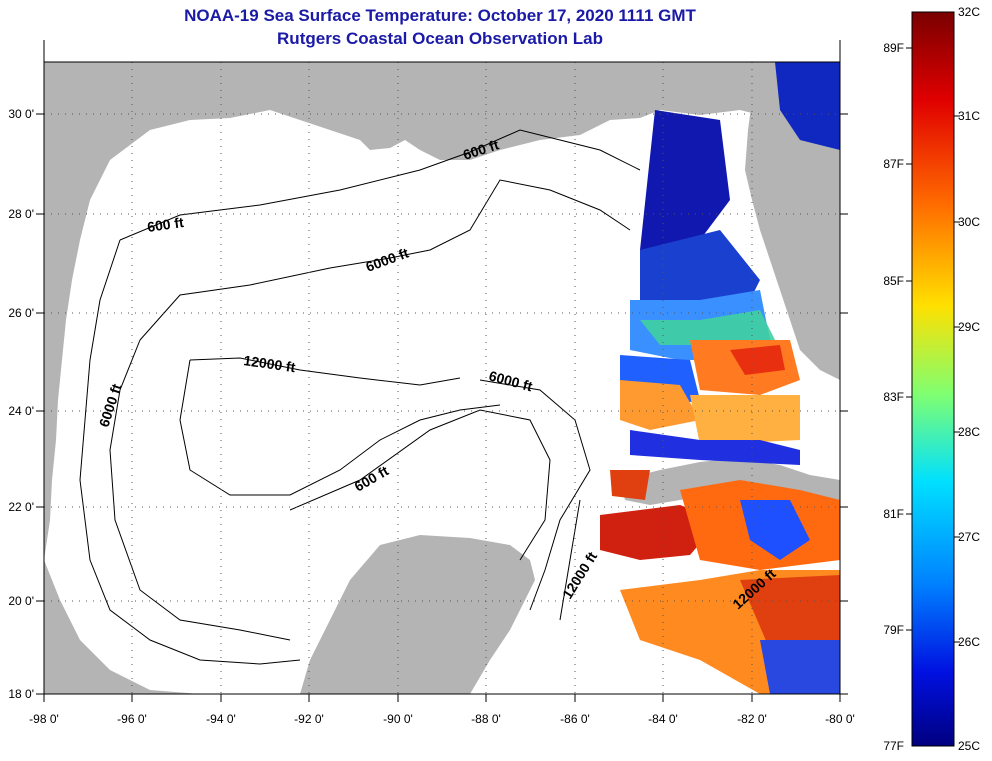  I want to click on lon-tick-label: -98 0', so click(44, 719).